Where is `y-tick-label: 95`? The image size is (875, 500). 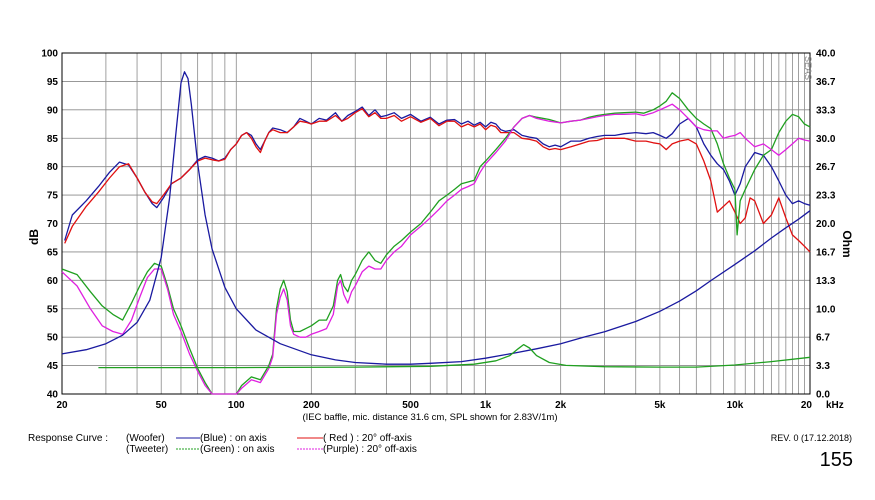
y-tick-label: 95 is located at coordinates (53, 82).